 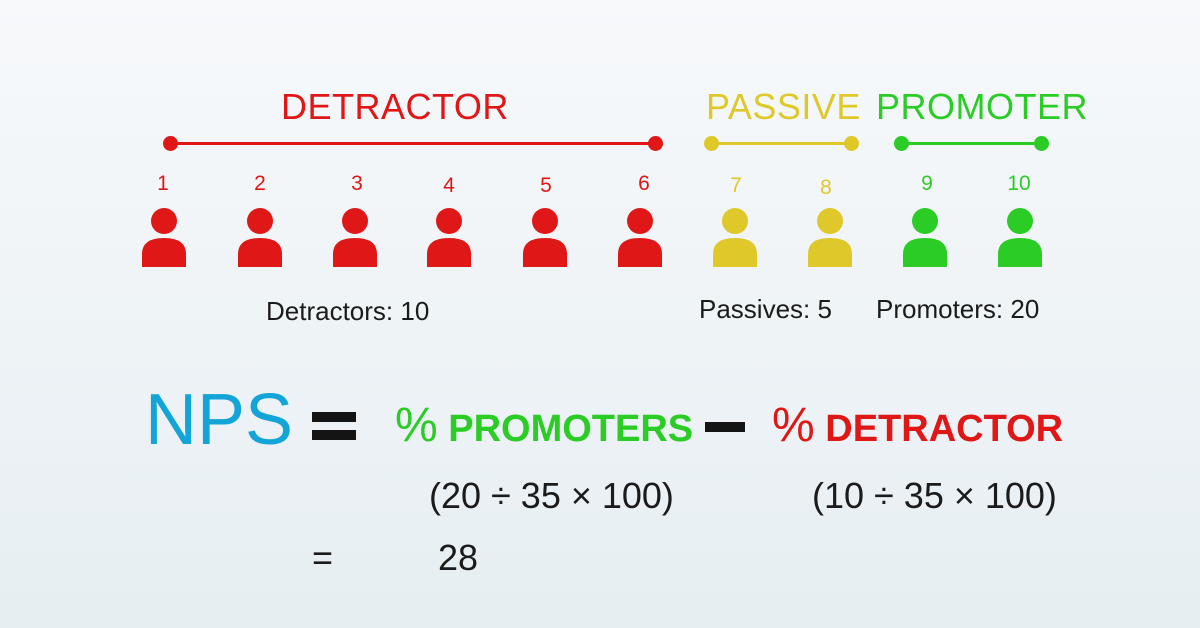 What do you see at coordinates (736, 185) in the screenshot?
I see `score-7: 7` at bounding box center [736, 185].